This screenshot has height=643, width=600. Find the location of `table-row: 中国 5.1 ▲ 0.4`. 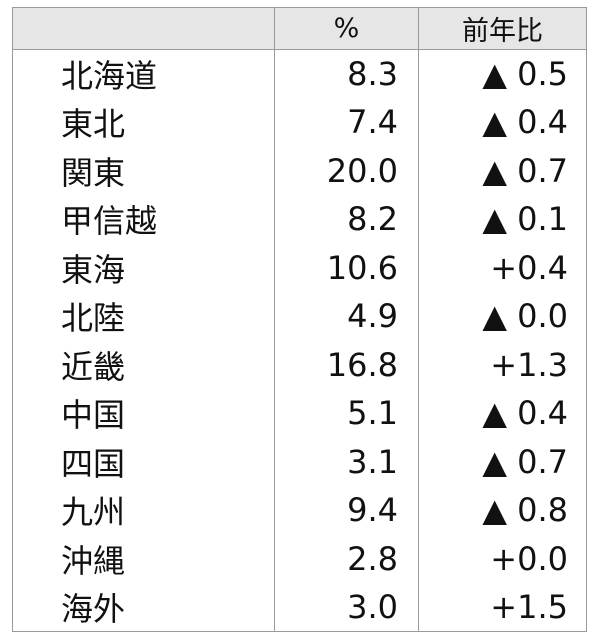

table-row: 中国 5.1 ▲ 0.4 is located at coordinates (299, 413).